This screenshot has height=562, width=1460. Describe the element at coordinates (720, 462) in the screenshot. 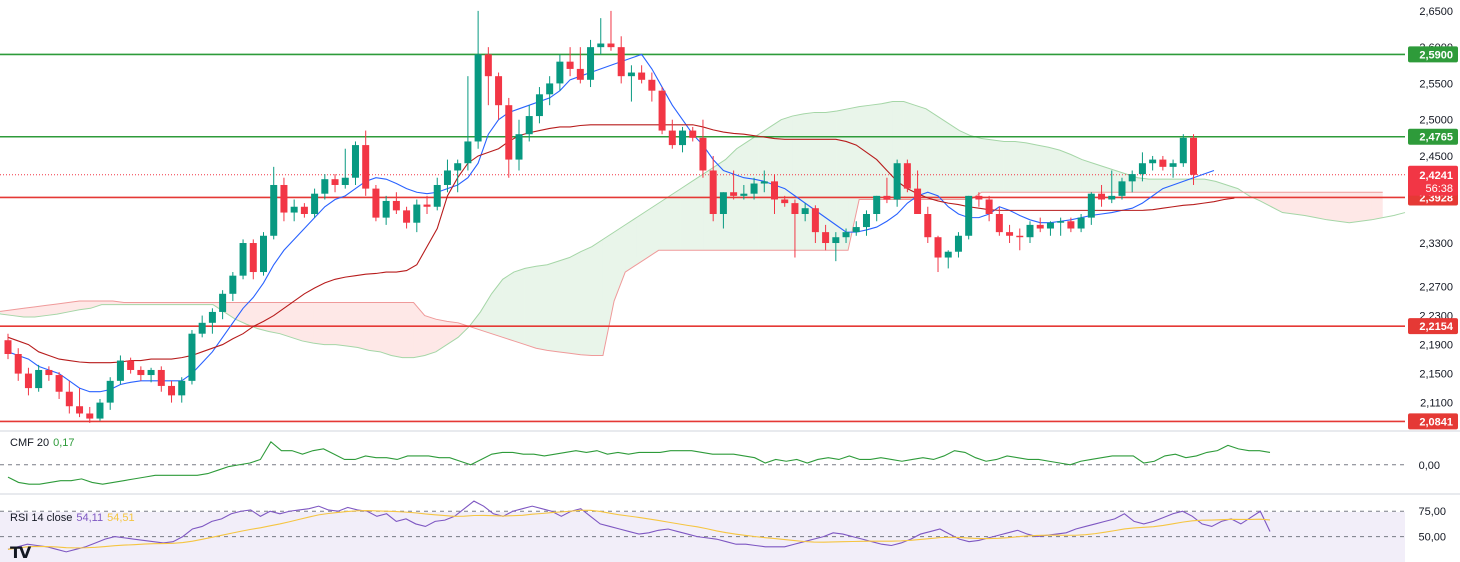

I see `cmf-pane: 0,00` at that location.